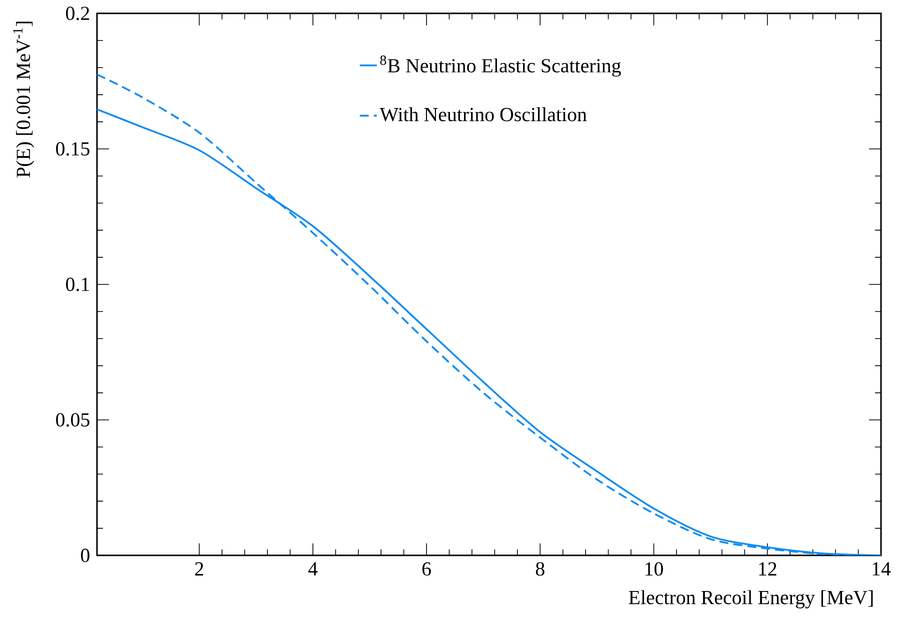 Image resolution: width=899 pixels, height=630 pixels. What do you see at coordinates (73, 149) in the screenshot?
I see `y-tick-label: 0.15` at bounding box center [73, 149].